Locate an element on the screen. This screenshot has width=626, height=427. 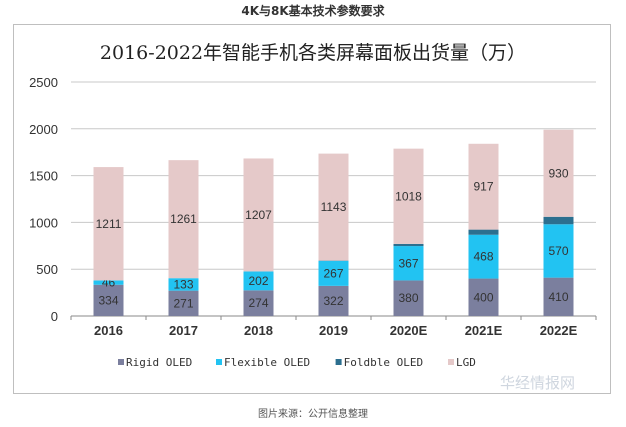
y-tick-label: 2500 is located at coordinates (43, 82).